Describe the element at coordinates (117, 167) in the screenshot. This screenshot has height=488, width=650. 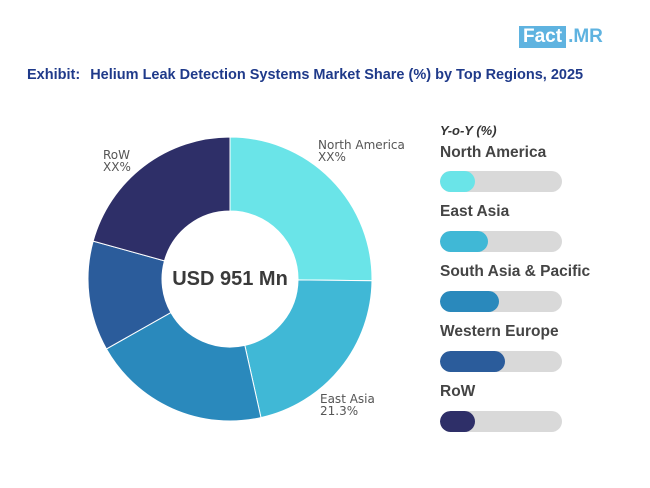
I see `slice-label-row-value: XX%` at that location.